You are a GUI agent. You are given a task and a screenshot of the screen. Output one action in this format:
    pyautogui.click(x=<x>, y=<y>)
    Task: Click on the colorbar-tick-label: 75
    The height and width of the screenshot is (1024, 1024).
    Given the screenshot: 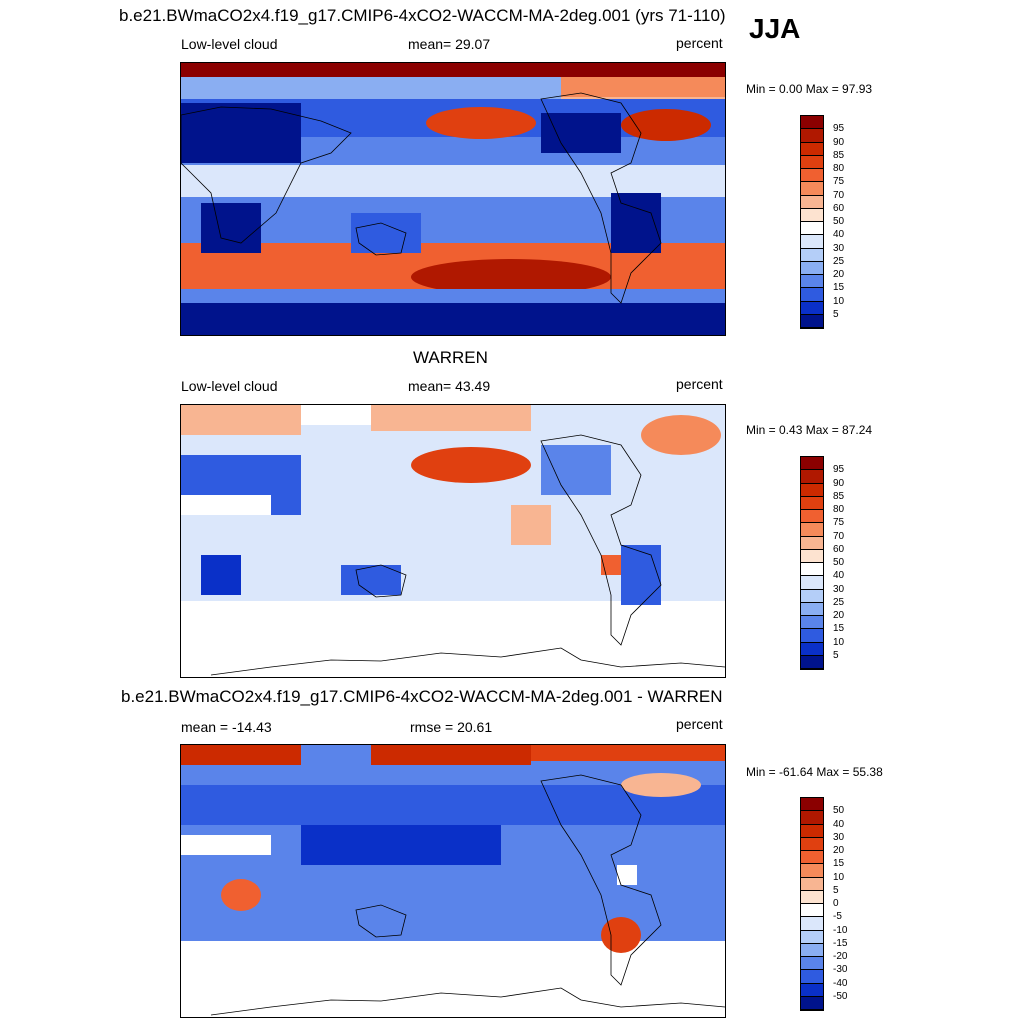 What is the action you would take?
    pyautogui.click(x=839, y=182)
    